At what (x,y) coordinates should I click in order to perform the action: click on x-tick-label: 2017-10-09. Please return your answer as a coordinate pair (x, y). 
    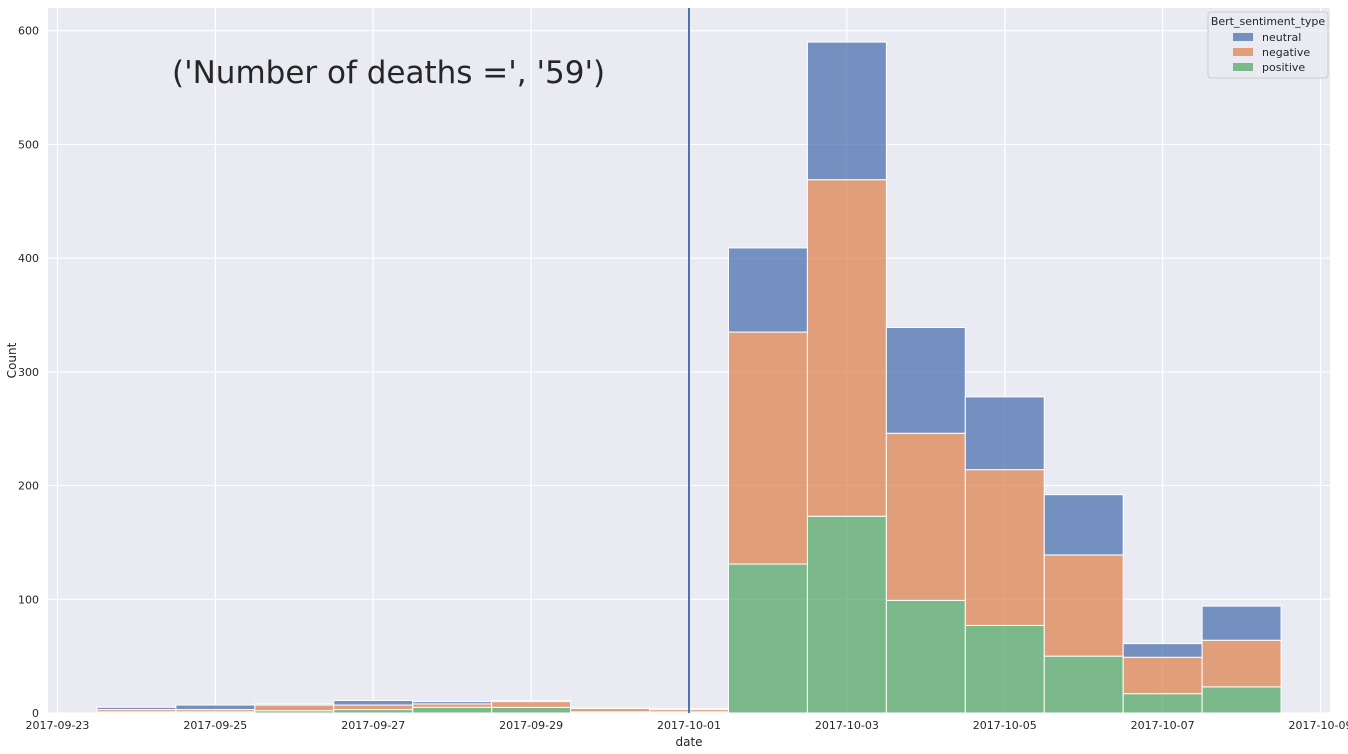
    Looking at the image, I should click on (1318, 725).